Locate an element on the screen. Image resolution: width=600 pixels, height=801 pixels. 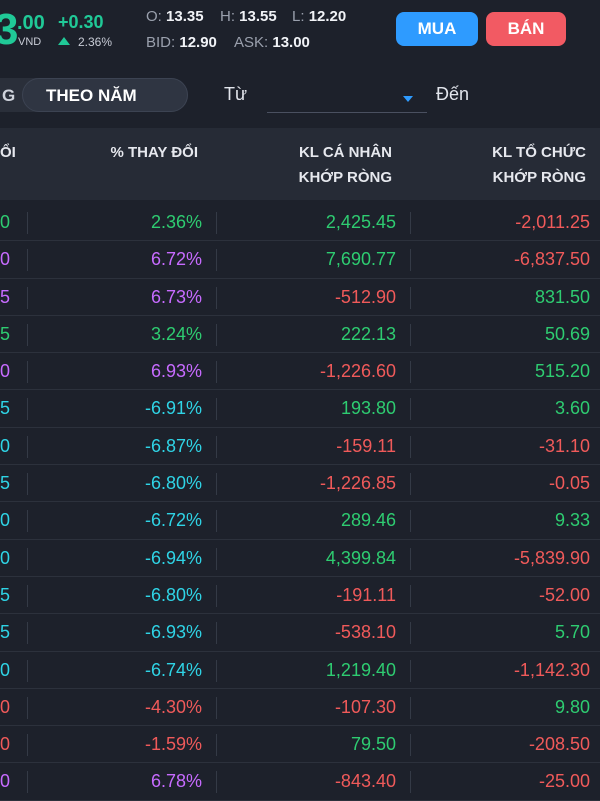
up-arrow-icon is located at coordinates (64, 41).